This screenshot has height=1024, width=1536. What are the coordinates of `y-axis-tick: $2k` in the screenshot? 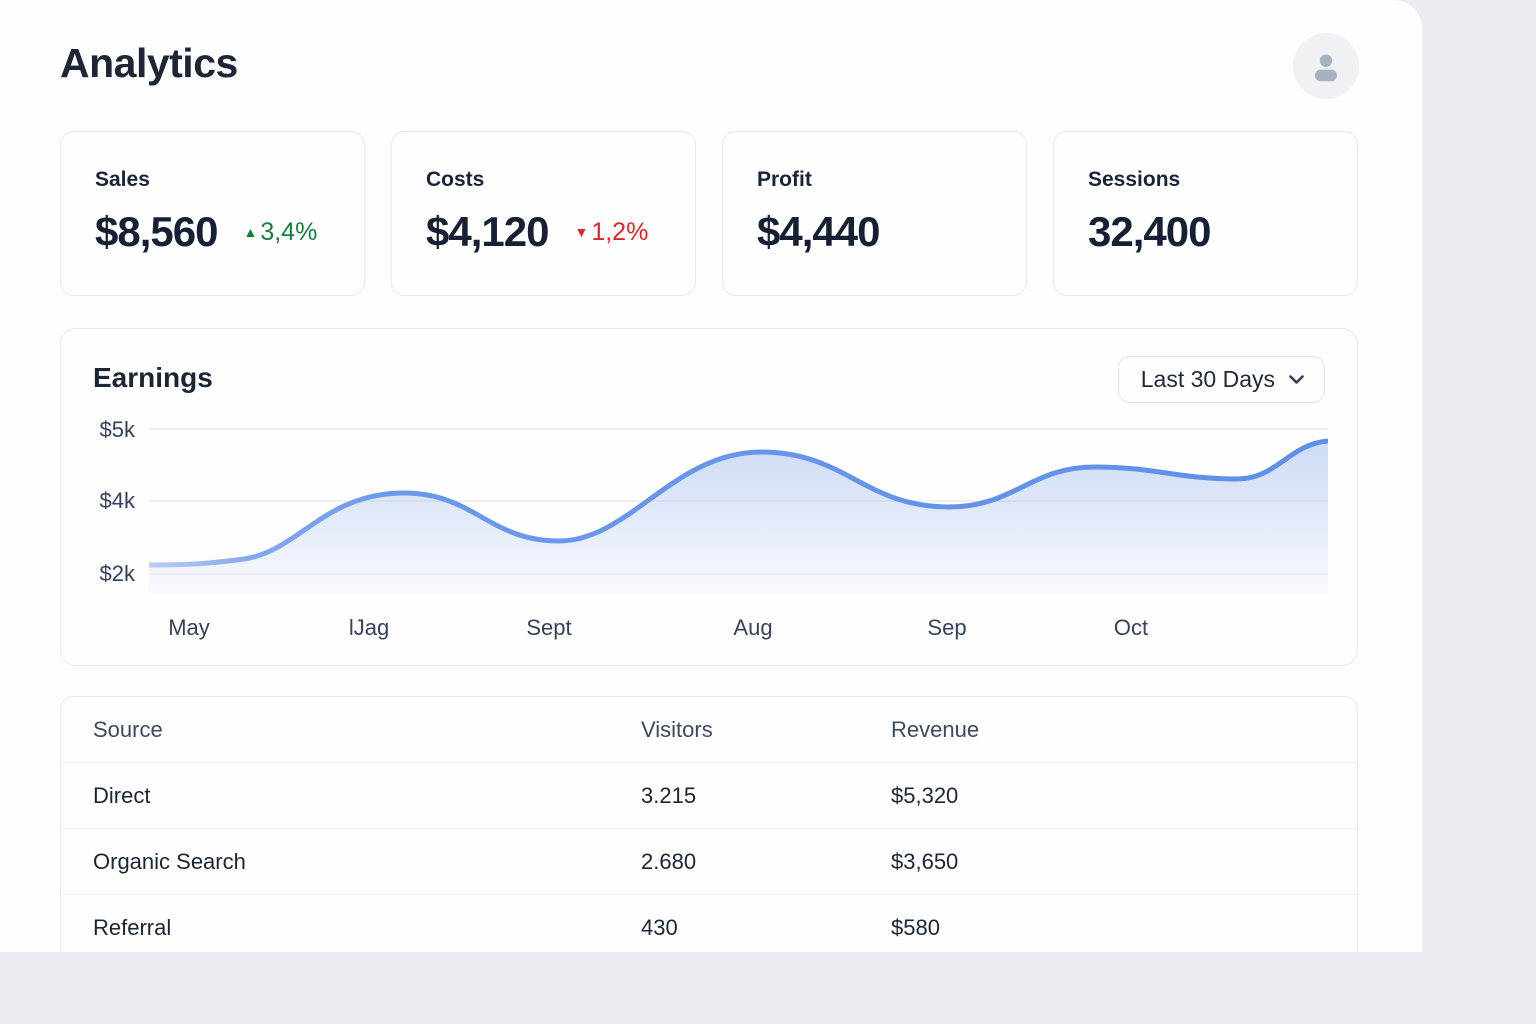 It's located at (117, 573).